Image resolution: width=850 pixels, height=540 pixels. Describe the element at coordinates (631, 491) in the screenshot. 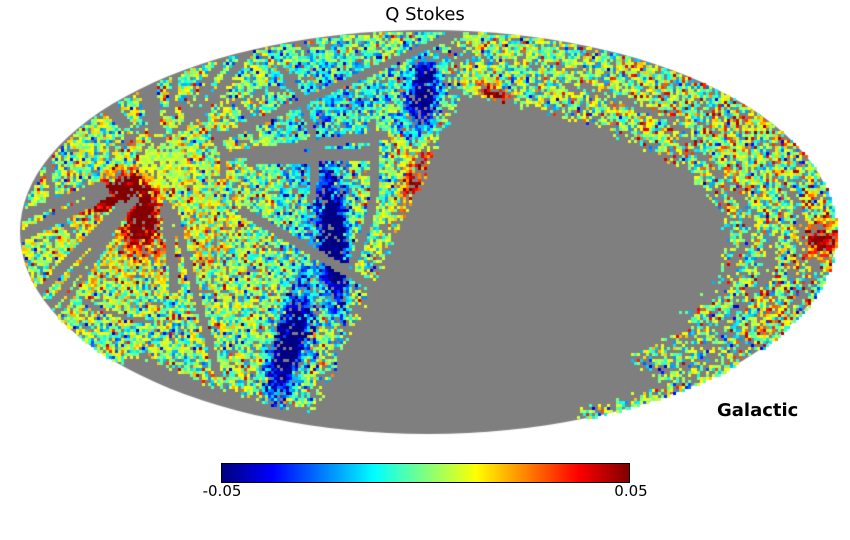

I see `colorbar-max-tick: 0.05` at that location.